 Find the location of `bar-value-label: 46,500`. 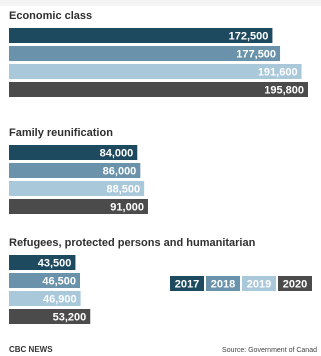

bar-value-label: 46,500 is located at coordinates (59, 282).